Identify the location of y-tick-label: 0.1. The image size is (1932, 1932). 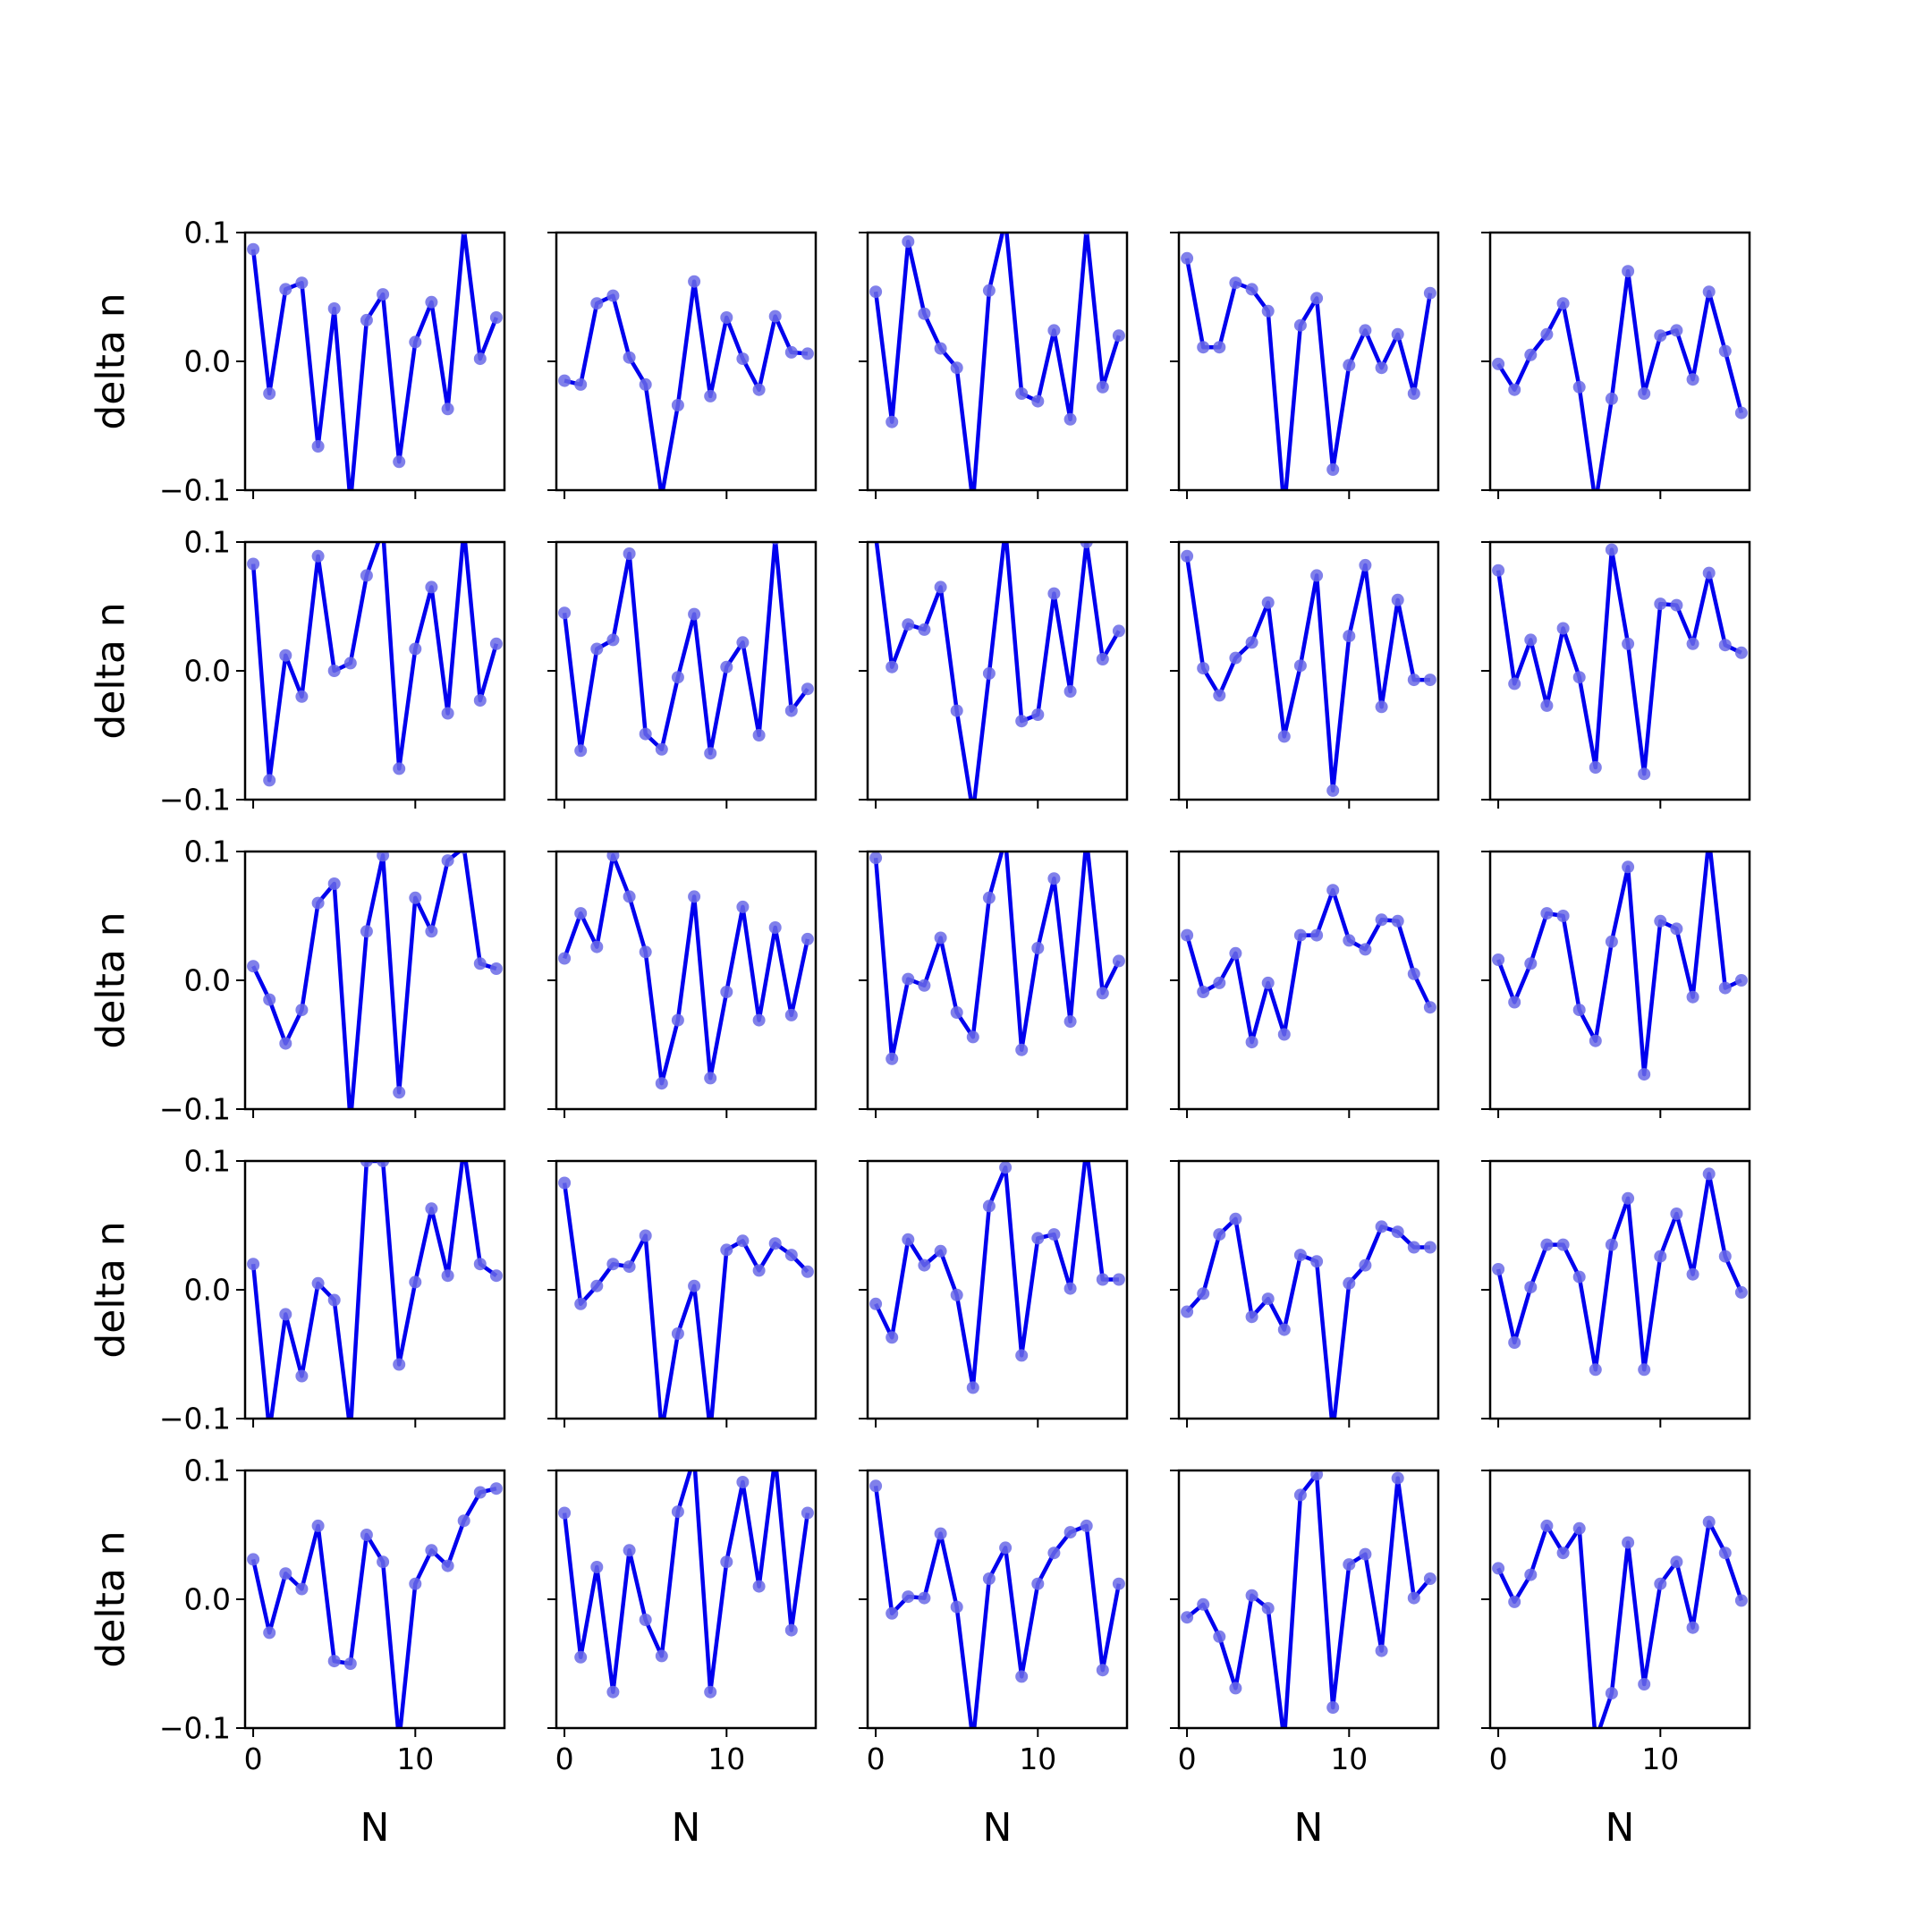
(207, 1470).